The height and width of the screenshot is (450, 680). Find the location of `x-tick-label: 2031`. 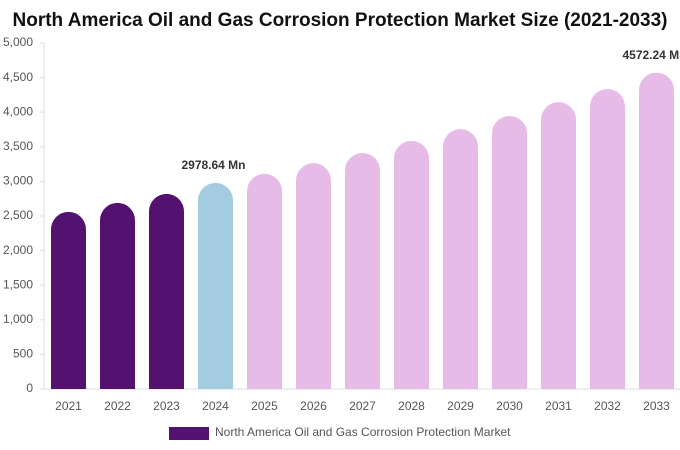

x-tick-label: 2031 is located at coordinates (558, 406).